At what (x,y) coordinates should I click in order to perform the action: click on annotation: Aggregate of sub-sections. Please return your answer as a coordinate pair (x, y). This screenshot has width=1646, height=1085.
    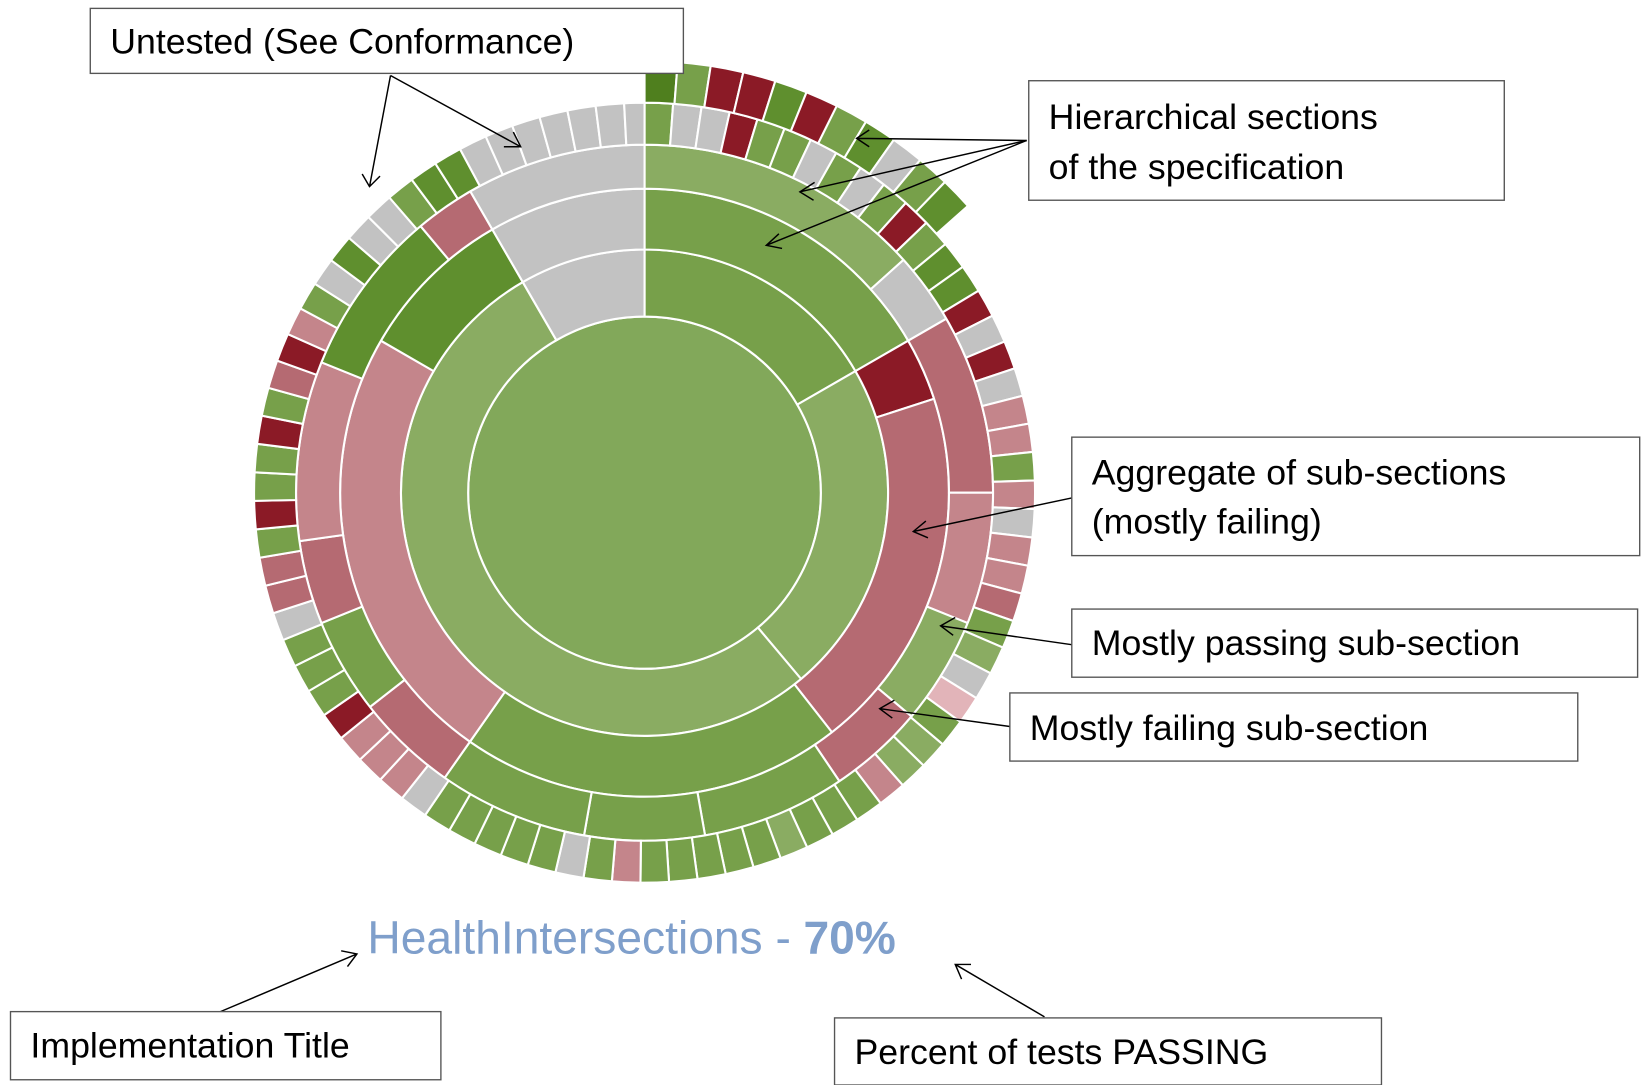
    Looking at the image, I should click on (1299, 472).